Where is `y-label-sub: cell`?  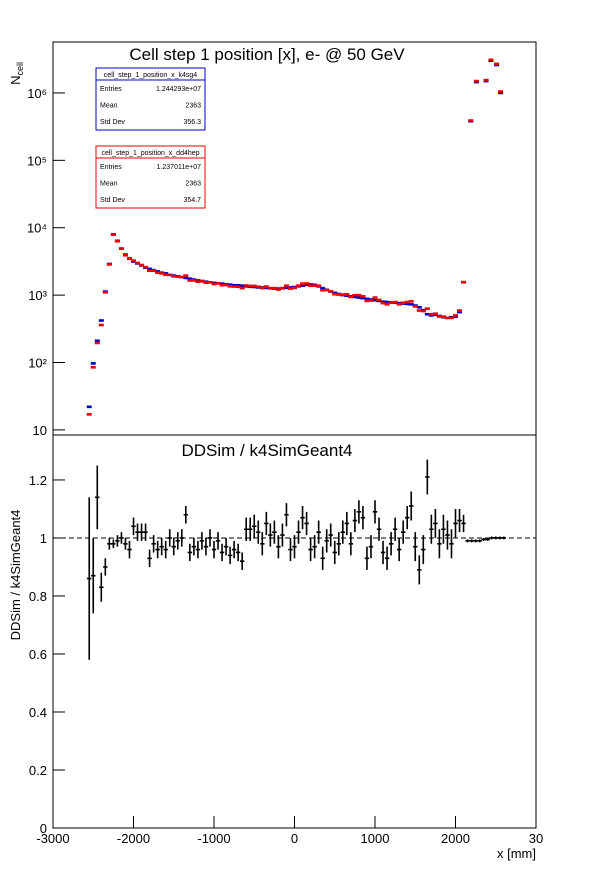
y-label-sub: cell is located at coordinates (20, 69).